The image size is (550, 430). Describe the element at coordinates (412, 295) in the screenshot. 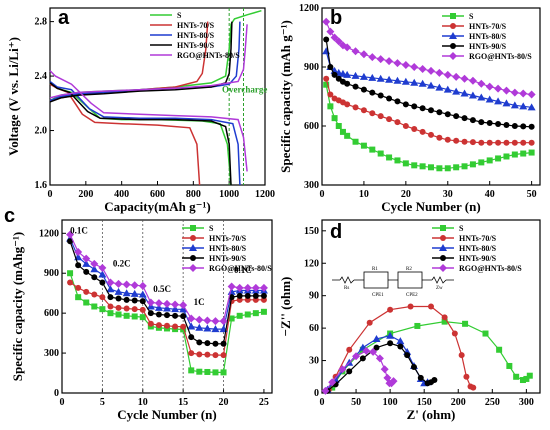

I see `circuit-label: CPE2` at that location.